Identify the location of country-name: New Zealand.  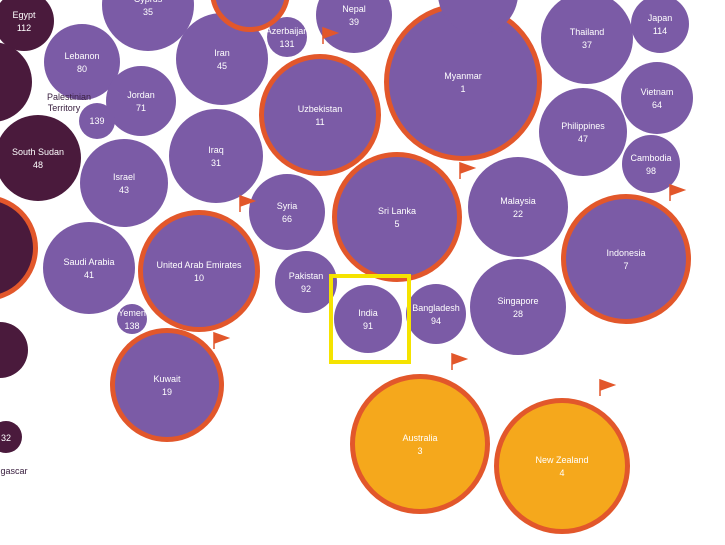
(561, 460).